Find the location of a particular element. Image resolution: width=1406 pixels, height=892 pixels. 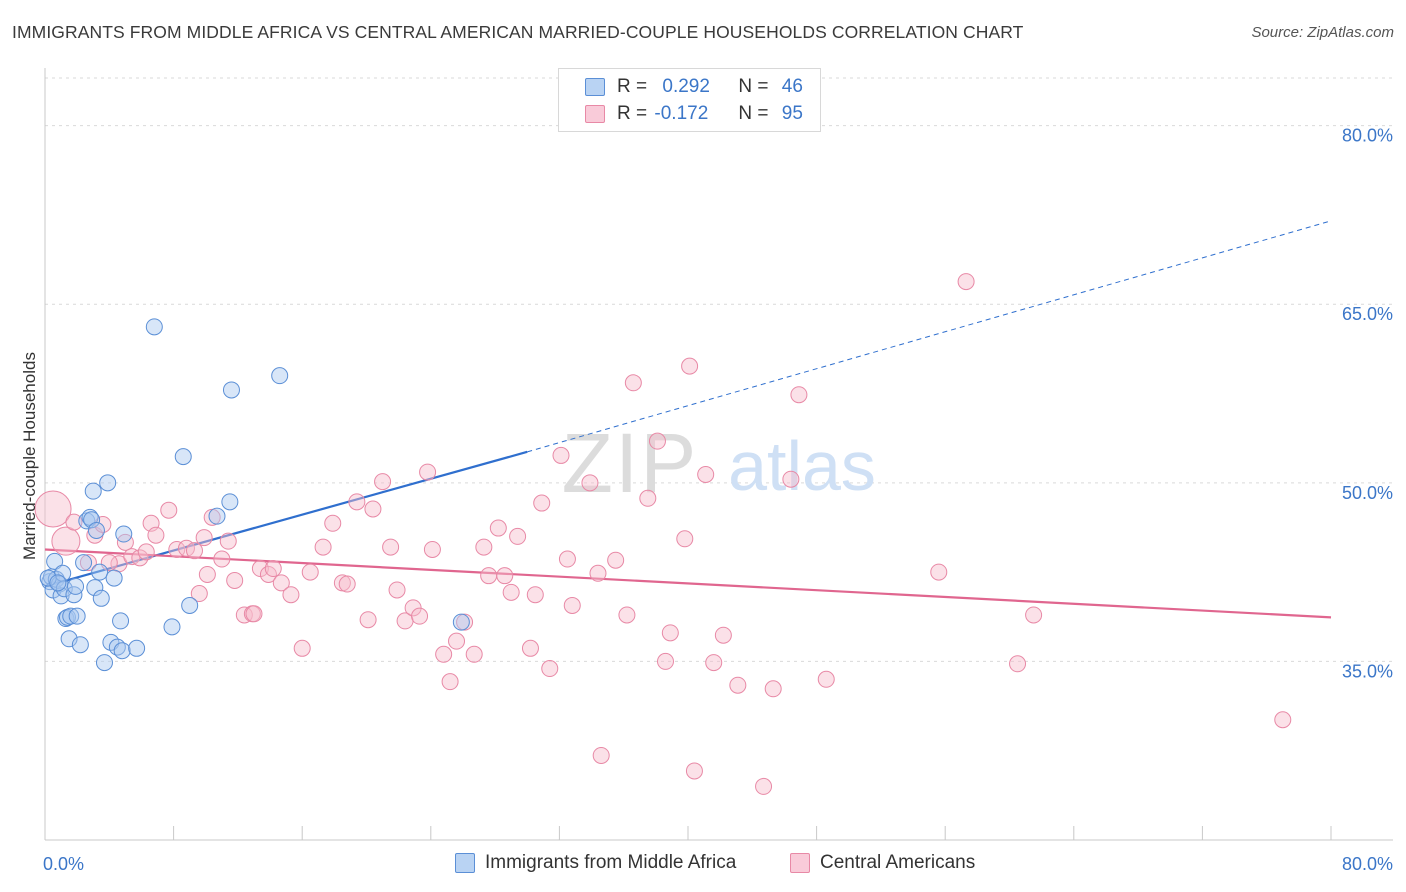

legend-swatch-blue is located at coordinates (595, 87).